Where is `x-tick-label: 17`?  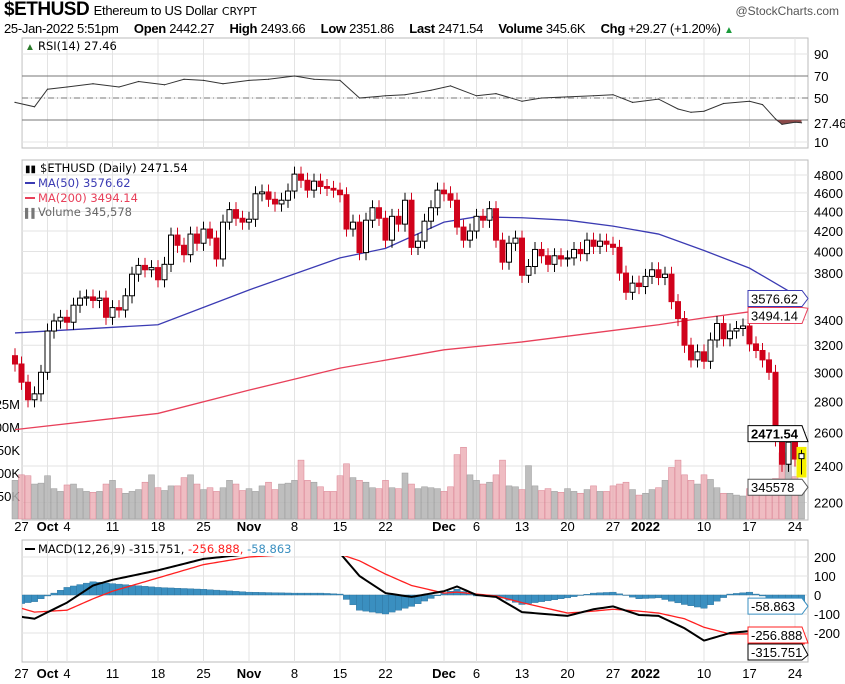 x-tick-label: 17 is located at coordinates (749, 673).